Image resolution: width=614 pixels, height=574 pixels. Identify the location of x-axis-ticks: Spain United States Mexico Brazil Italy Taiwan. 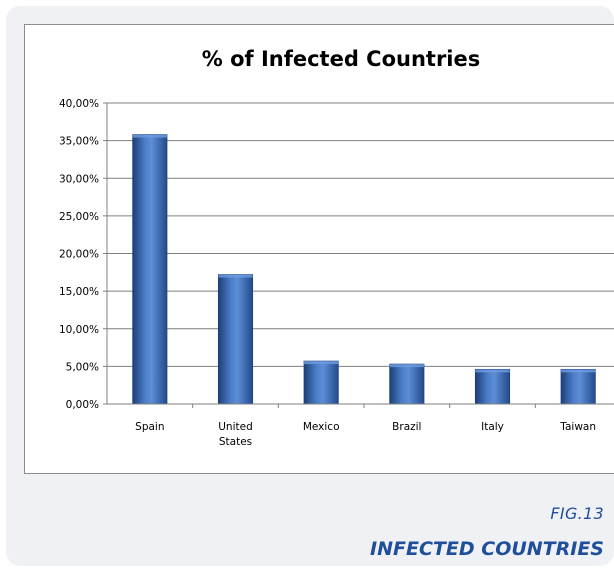
(365, 426).